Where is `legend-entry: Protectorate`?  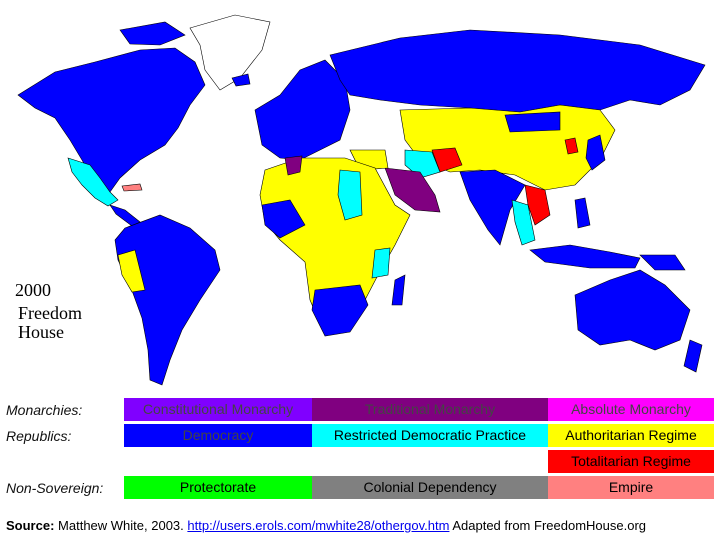 legend-entry: Protectorate is located at coordinates (218, 487).